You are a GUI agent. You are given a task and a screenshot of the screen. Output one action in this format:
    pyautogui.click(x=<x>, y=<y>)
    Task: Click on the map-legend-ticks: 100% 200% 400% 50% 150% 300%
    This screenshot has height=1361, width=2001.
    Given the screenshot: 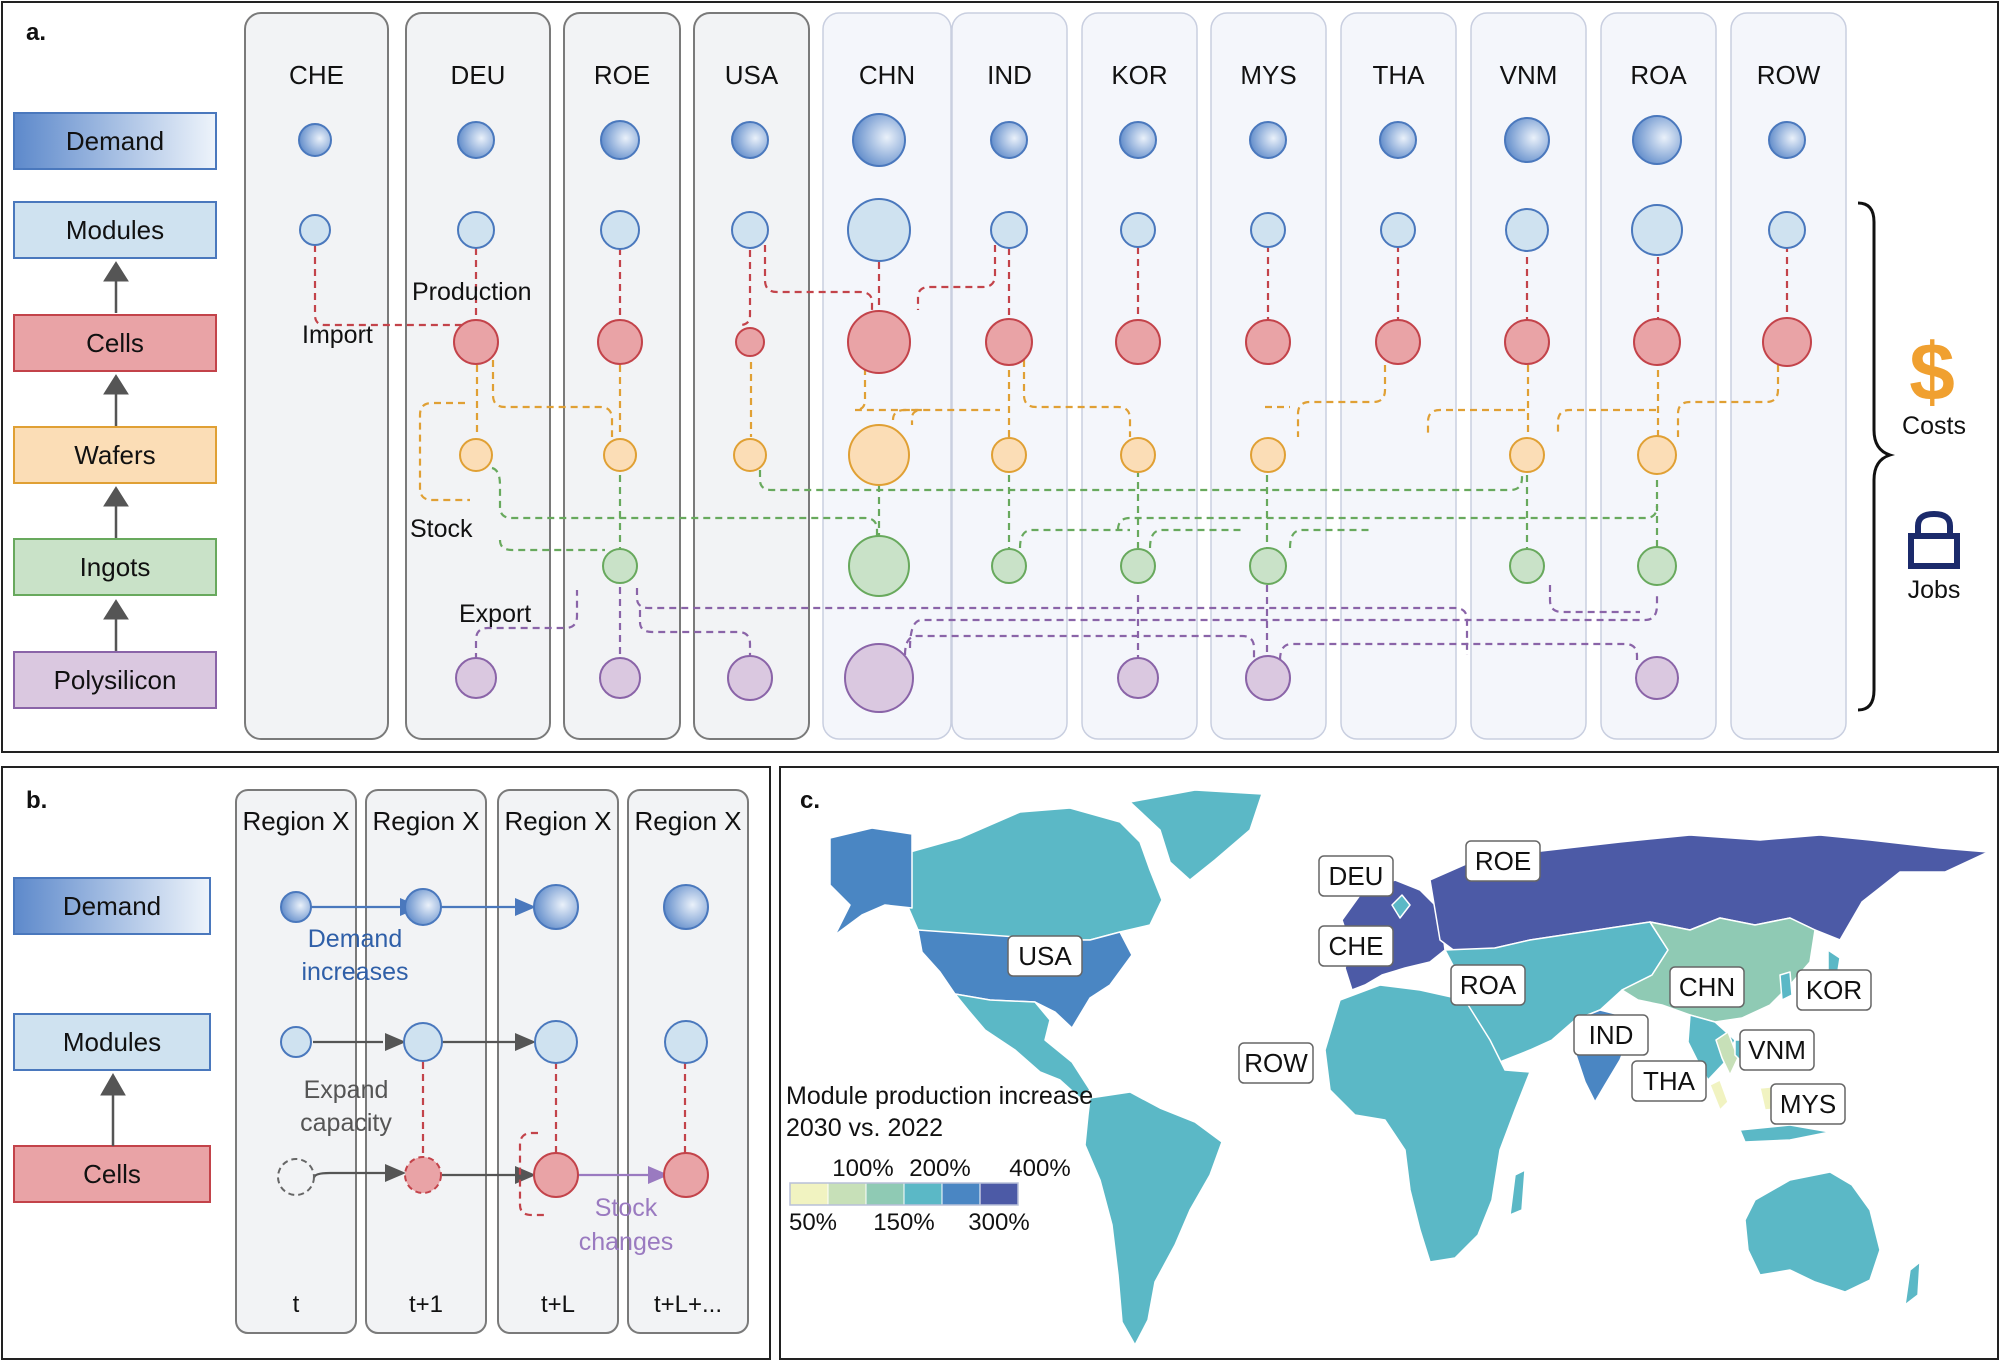 What is the action you would take?
    pyautogui.click(x=930, y=1195)
    